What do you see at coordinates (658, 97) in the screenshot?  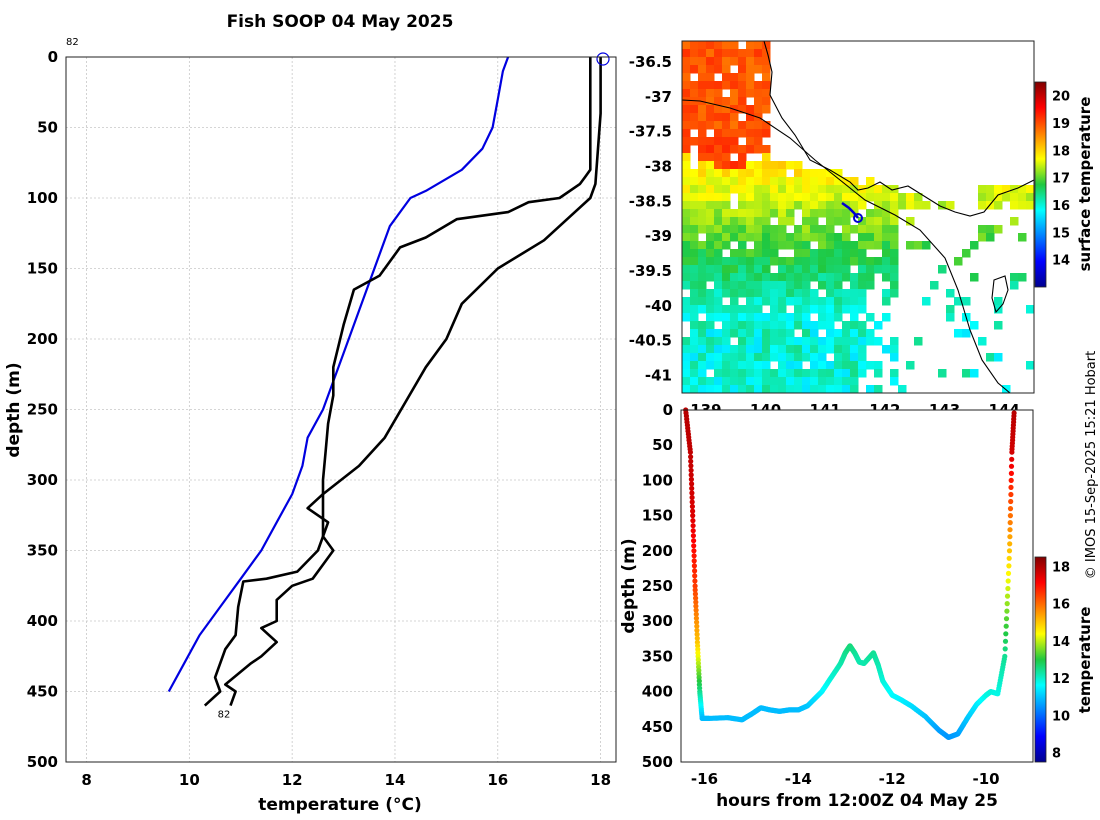 I see `map-lat-tick: -37` at bounding box center [658, 97].